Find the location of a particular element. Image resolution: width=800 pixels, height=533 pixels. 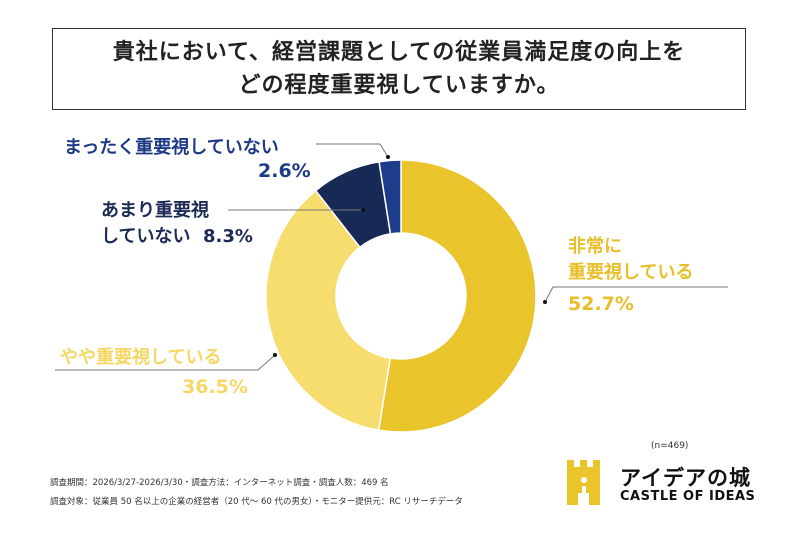

leader-line-very is located at coordinates (636, 294).